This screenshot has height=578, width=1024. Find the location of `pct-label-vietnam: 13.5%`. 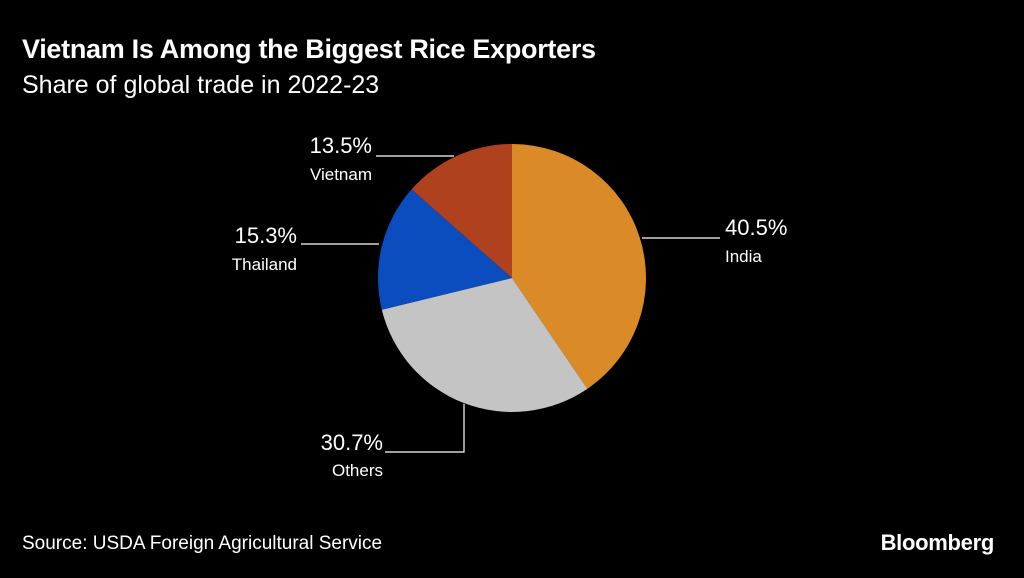

pct-label-vietnam: 13.5% is located at coordinates (341, 145).